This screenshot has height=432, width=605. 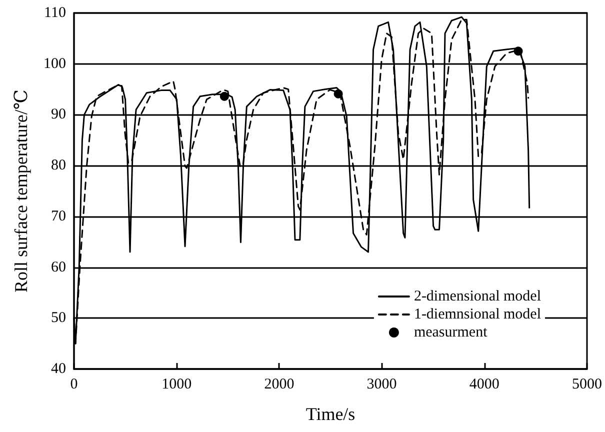 I want to click on y-tick-label: 40, so click(x=58, y=369).